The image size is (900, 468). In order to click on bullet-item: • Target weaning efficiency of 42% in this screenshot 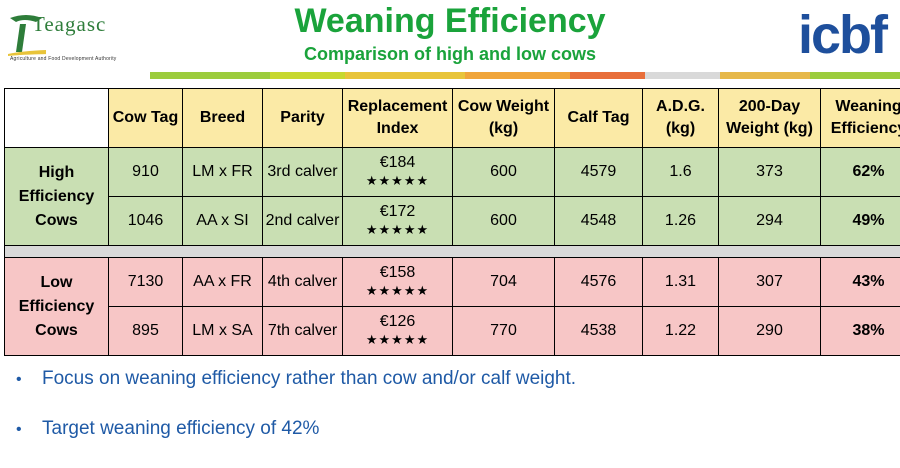, I will do `click(451, 443)`.